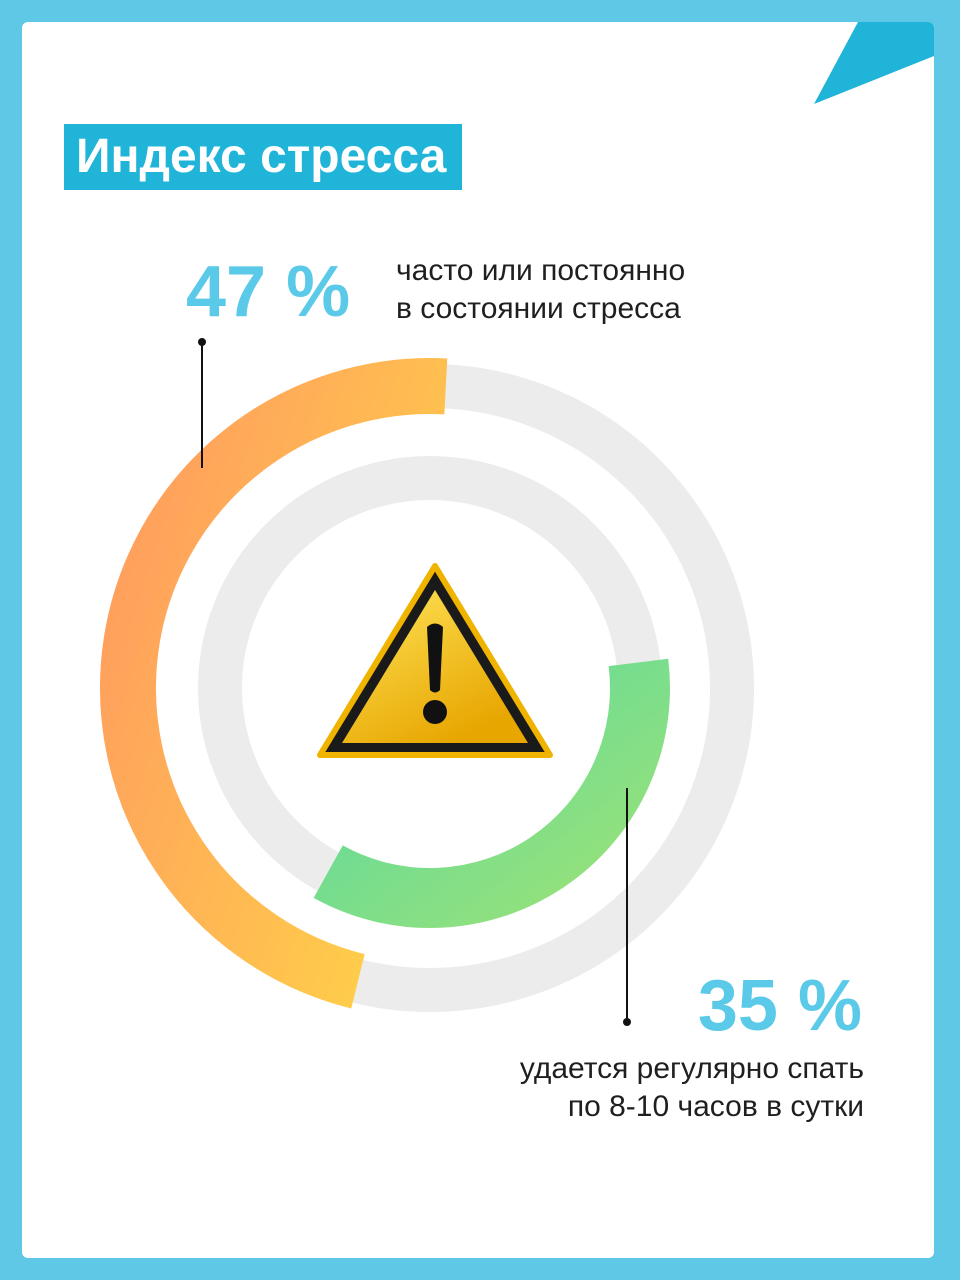 Image resolution: width=960 pixels, height=1280 pixels. What do you see at coordinates (435, 660) in the screenshot?
I see `warning-triangle-icon` at bounding box center [435, 660].